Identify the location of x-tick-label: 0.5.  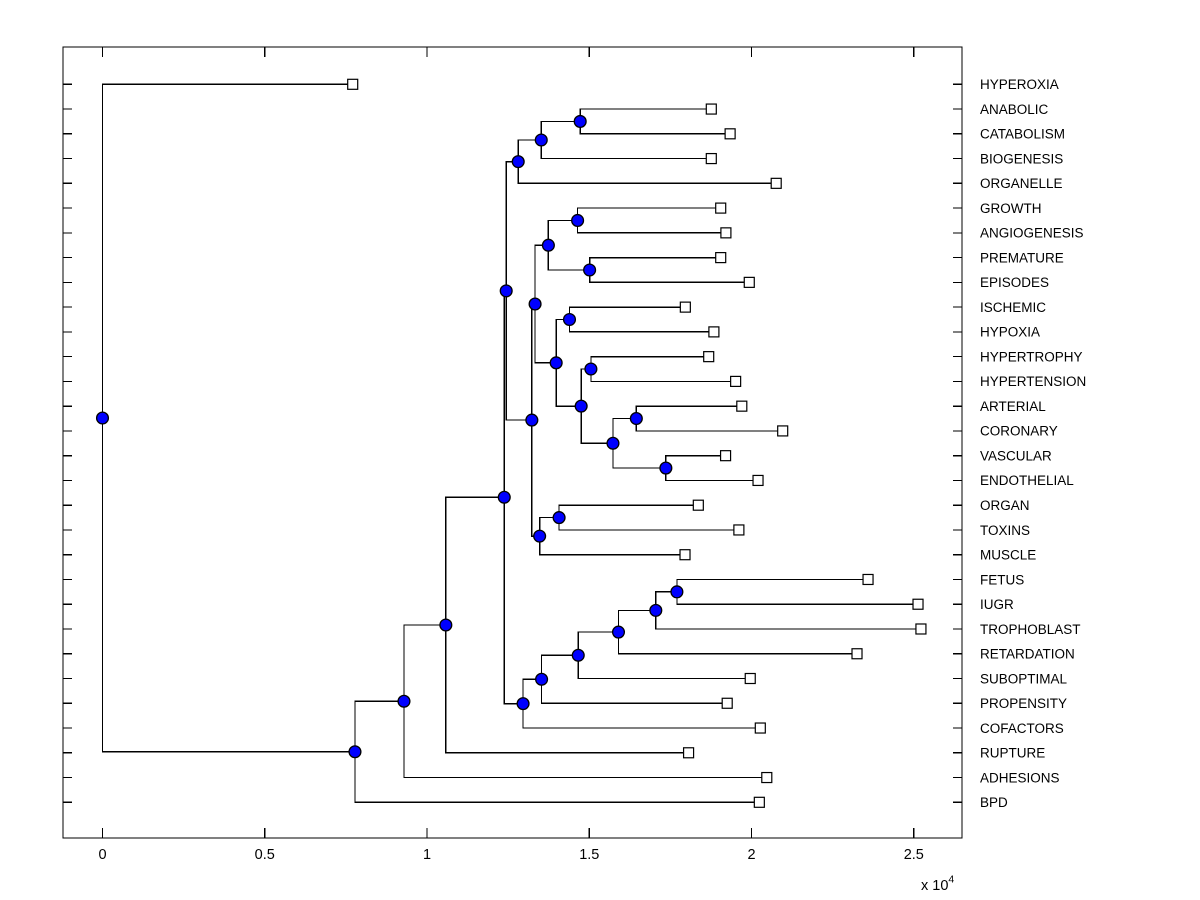
(265, 855).